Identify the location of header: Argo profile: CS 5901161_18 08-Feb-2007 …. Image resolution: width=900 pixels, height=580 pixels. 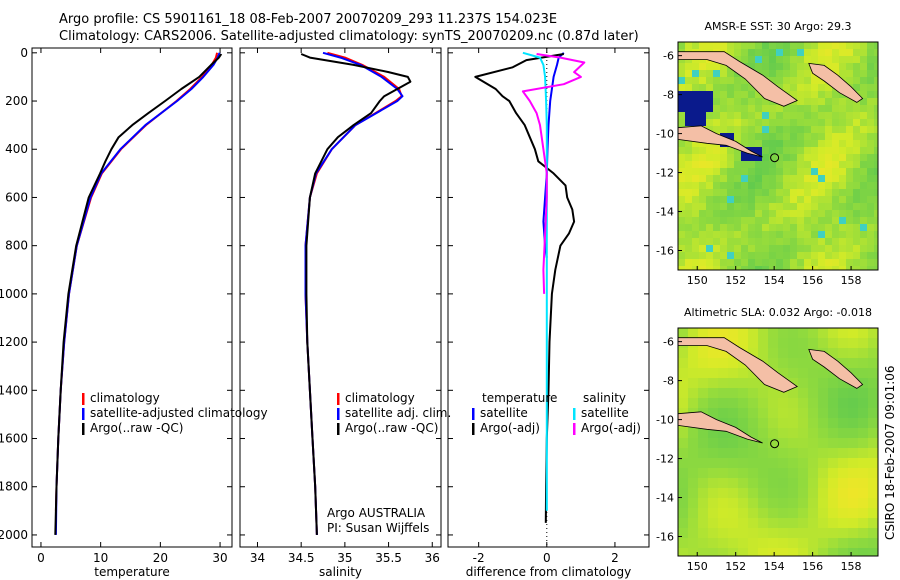
(330, 23).